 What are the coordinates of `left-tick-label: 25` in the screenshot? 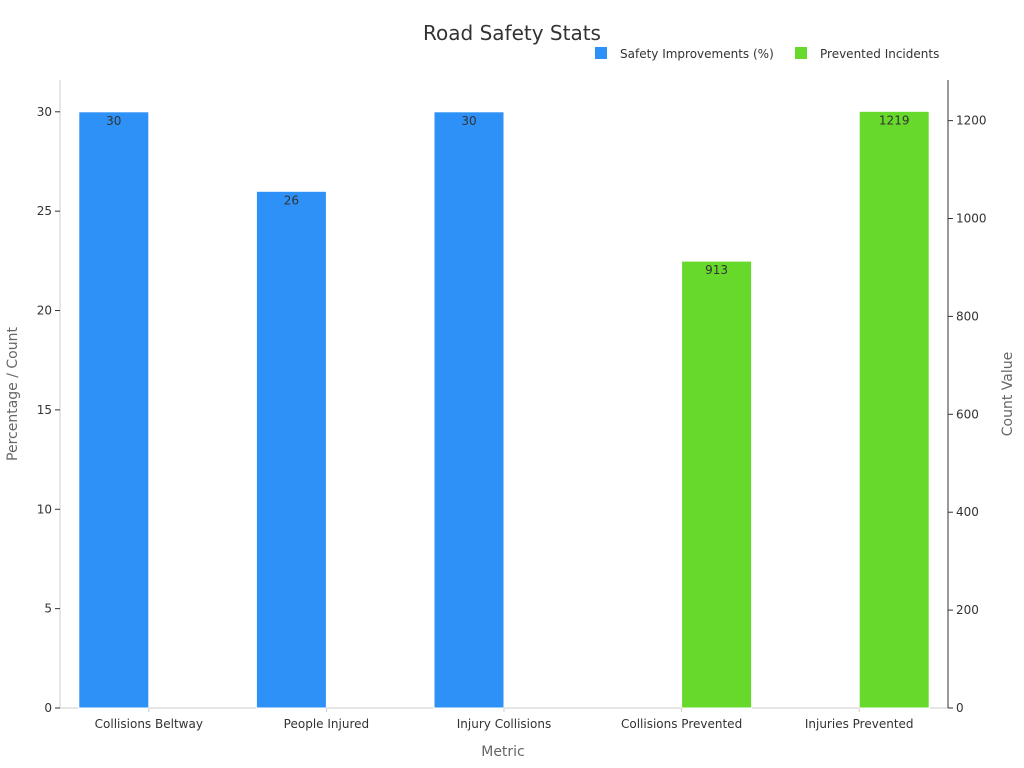 It's located at (44, 211).